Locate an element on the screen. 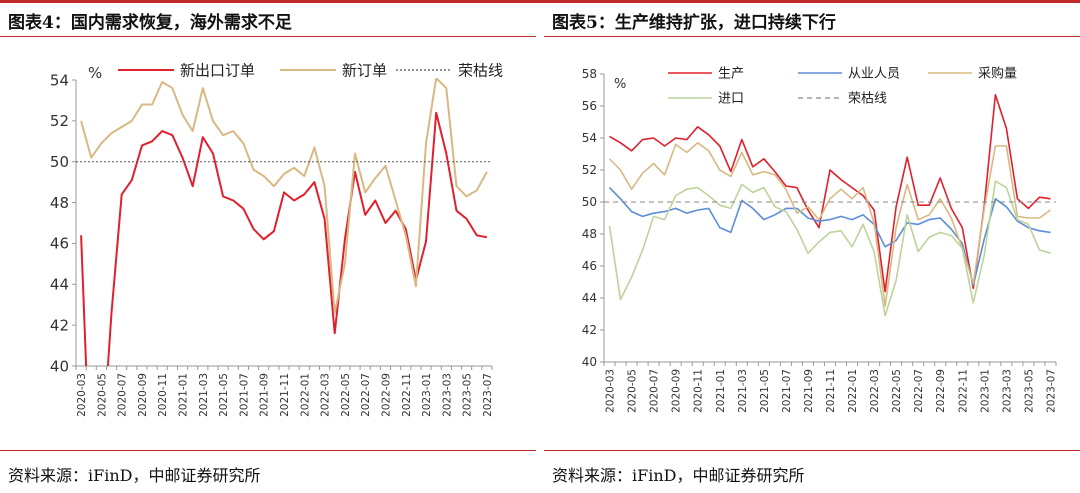 Image resolution: width=1080 pixels, height=493 pixels. right-title-rule is located at coordinates (812, 36).